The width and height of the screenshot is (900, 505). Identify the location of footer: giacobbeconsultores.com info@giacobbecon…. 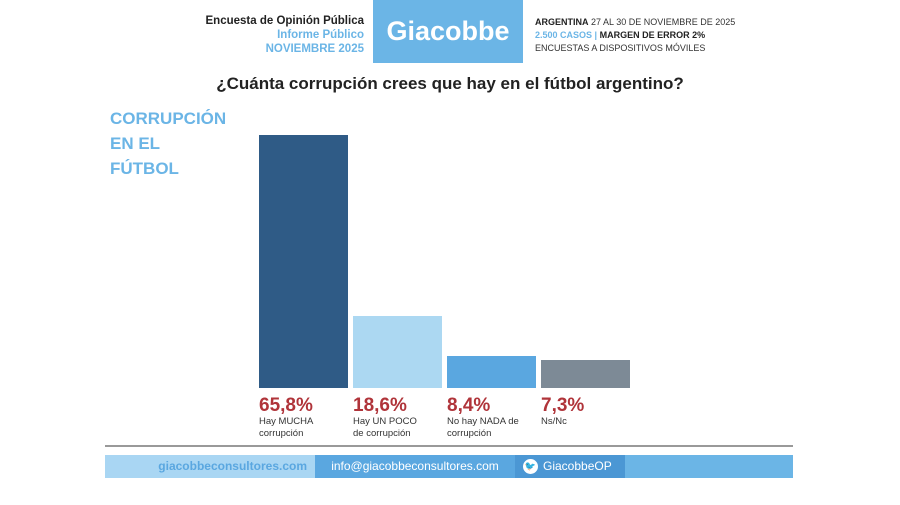
(449, 466).